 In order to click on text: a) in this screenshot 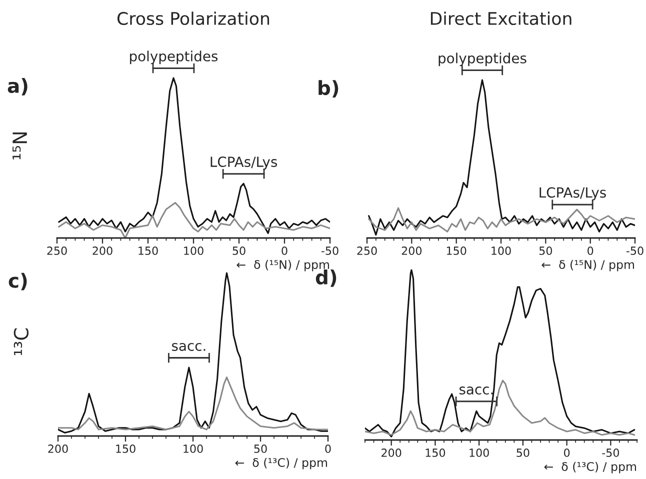, I will do `click(18, 87)`.